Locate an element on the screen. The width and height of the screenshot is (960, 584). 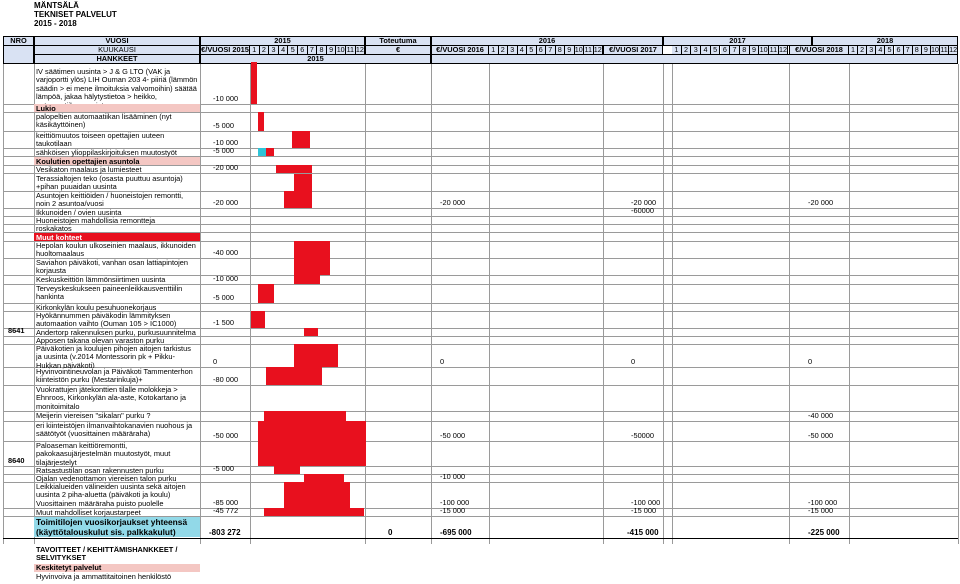
month-header-2016-5: 5 is located at coordinates (532, 50).